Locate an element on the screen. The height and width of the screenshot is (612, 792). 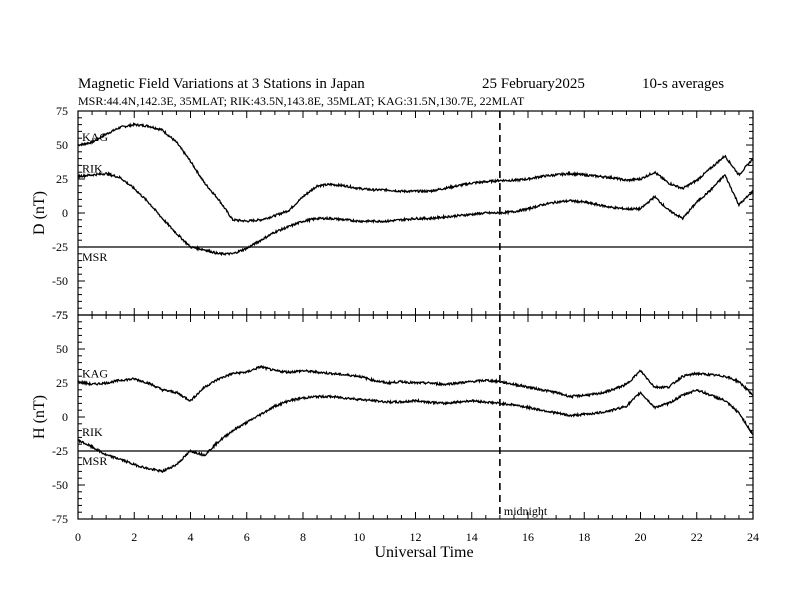
x-axis-label: Universal Time is located at coordinates (423, 552).